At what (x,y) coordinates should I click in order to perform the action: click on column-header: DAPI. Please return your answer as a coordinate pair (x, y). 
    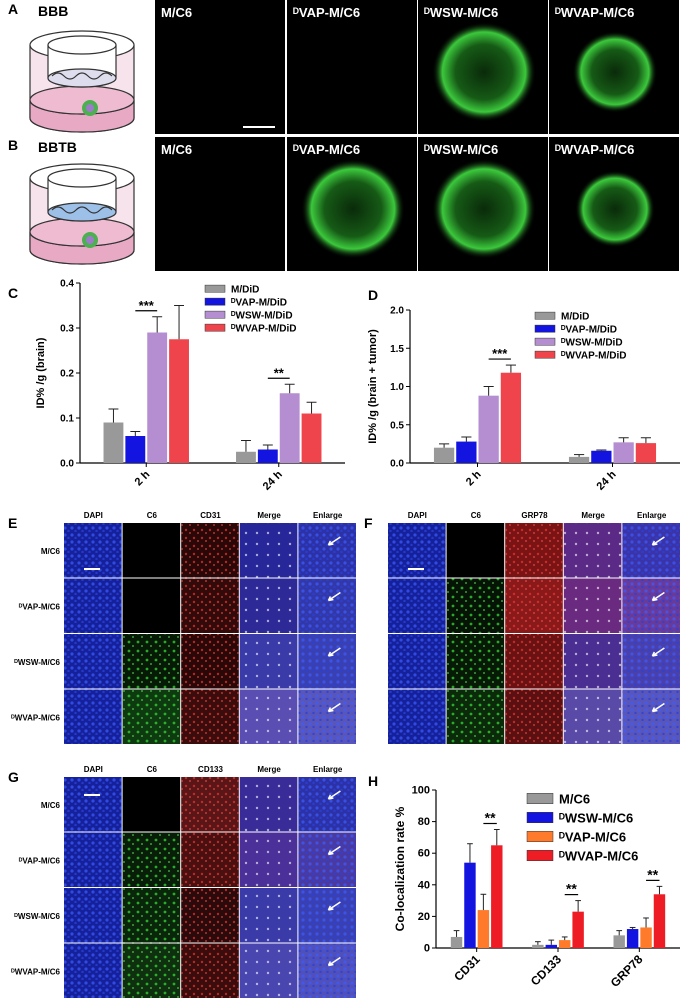
    Looking at the image, I should click on (417, 515).